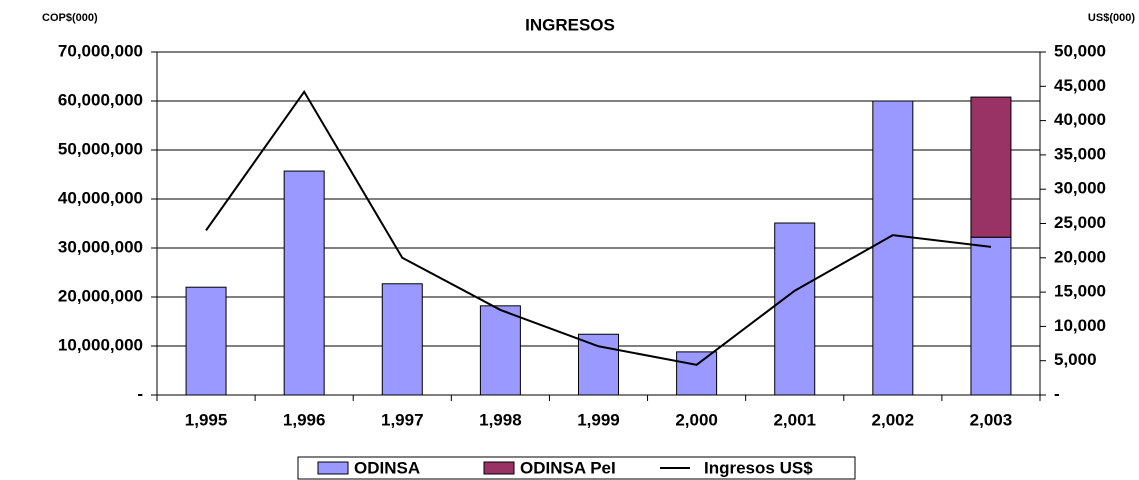  Describe the element at coordinates (1080, 153) in the screenshot. I see `y2-tick-label: 35,000` at that location.